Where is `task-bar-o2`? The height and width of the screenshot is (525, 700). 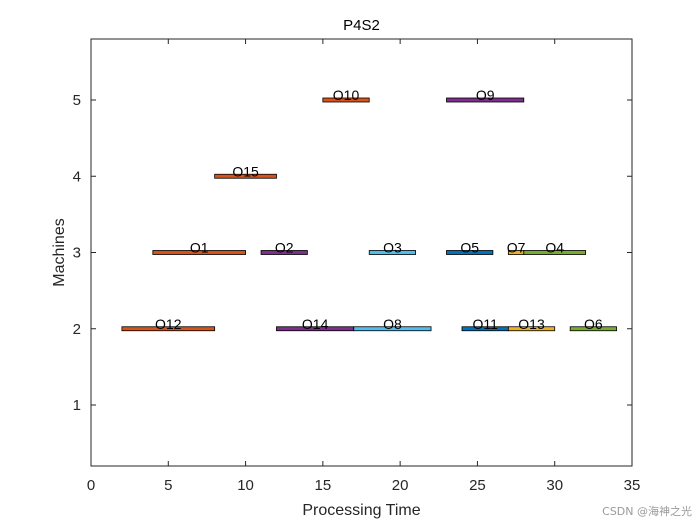 task-bar-o2 is located at coordinates (284, 252).